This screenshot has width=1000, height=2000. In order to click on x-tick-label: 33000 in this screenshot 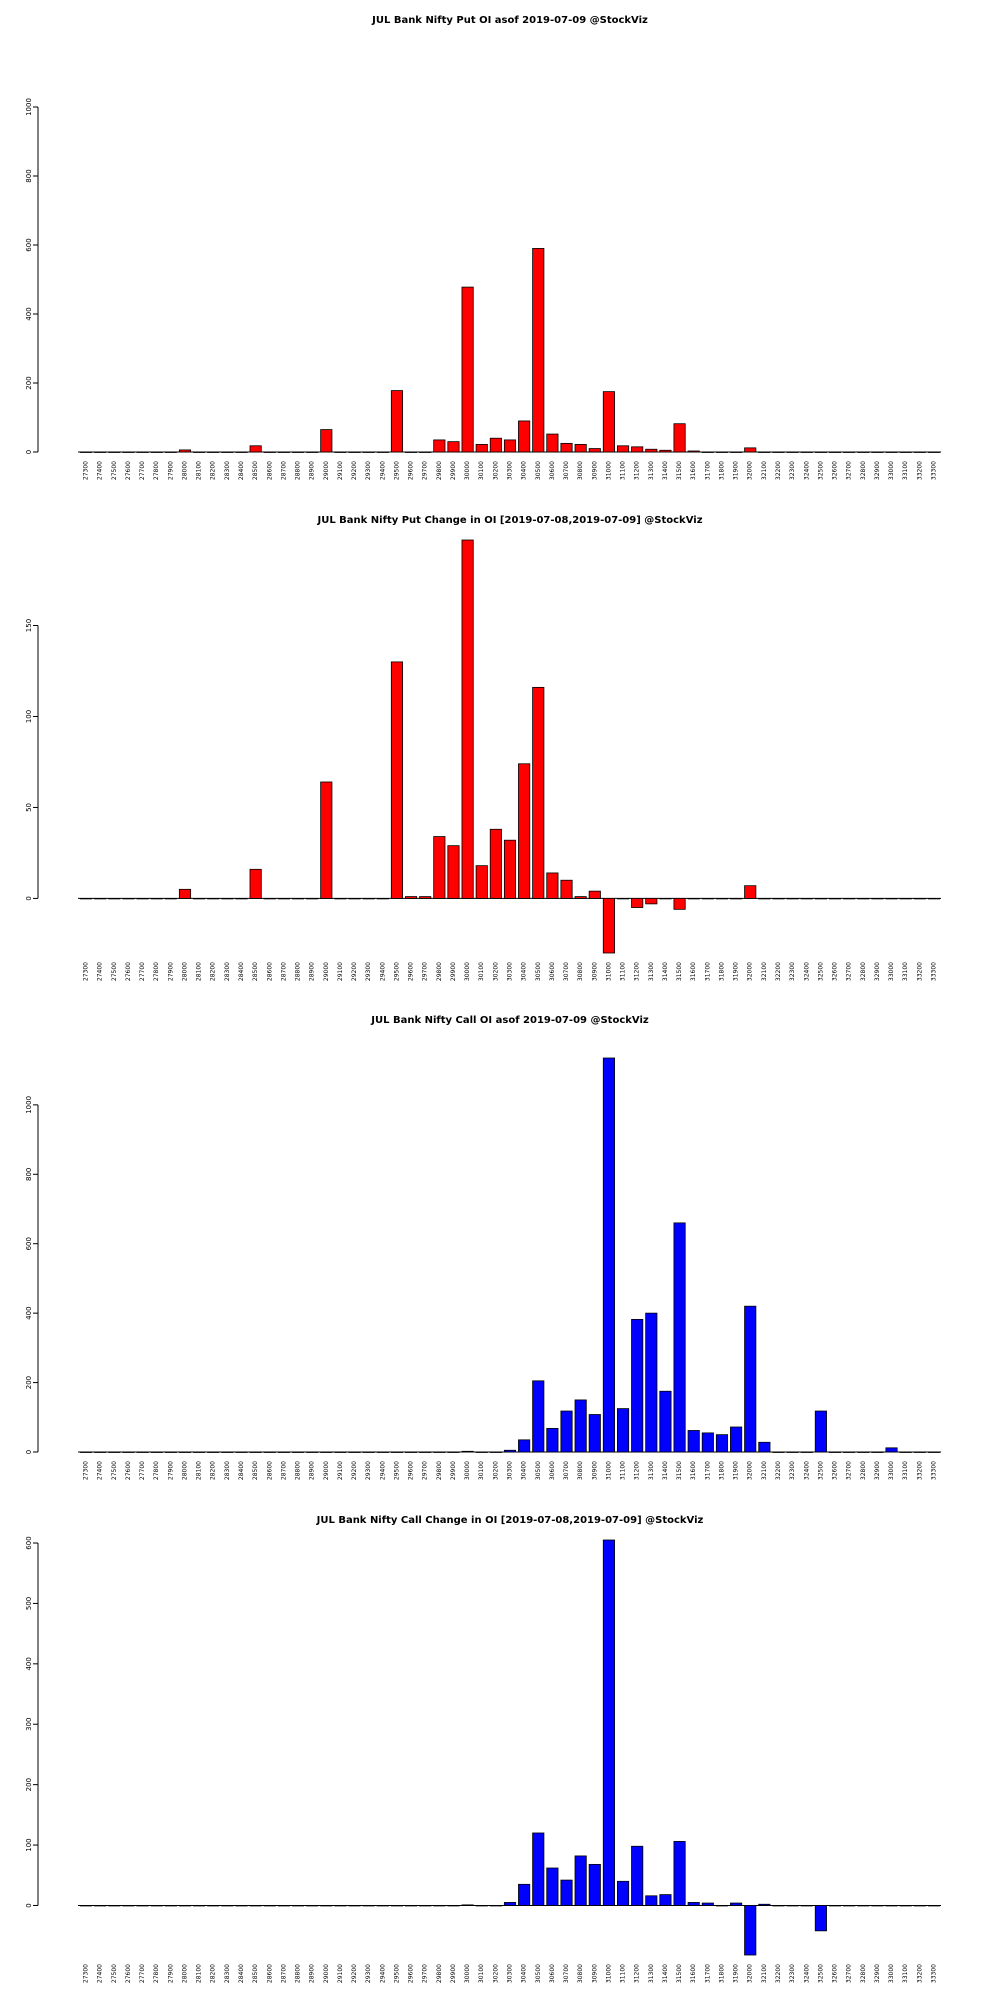, I will do `click(891, 1973)`.